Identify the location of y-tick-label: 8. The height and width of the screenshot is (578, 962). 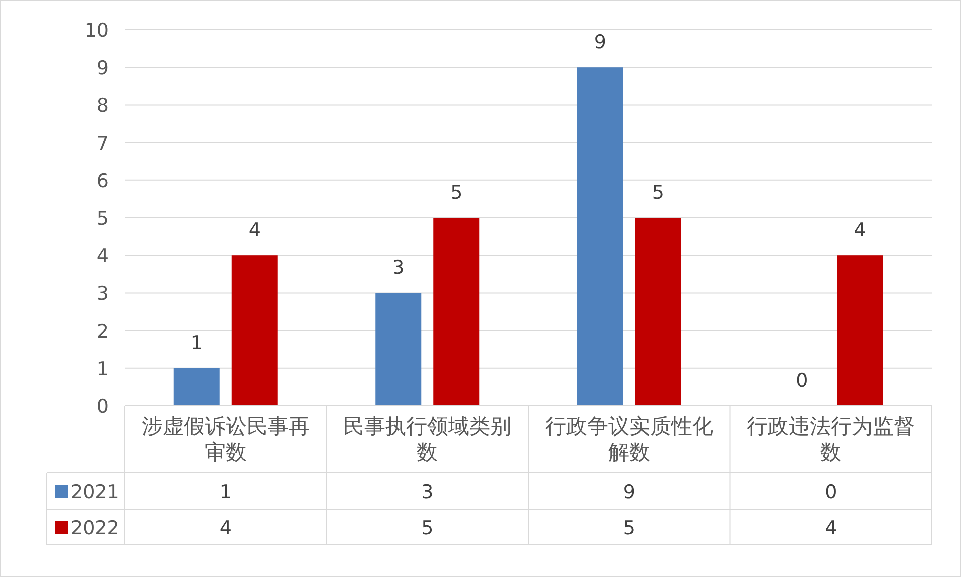
(102, 106).